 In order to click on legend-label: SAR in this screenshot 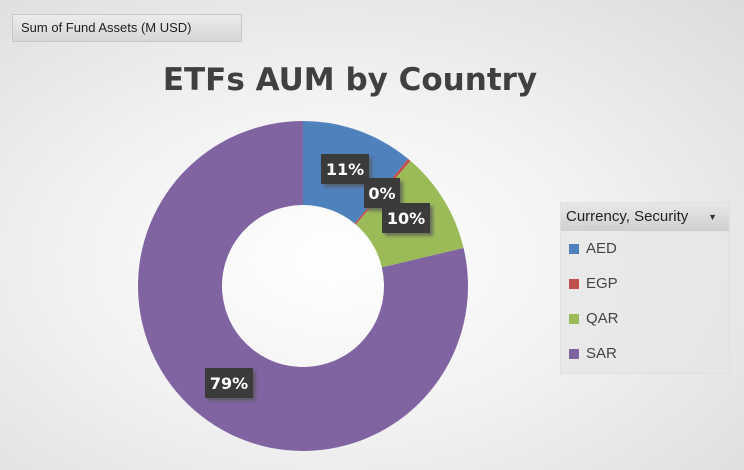, I will do `click(601, 353)`.